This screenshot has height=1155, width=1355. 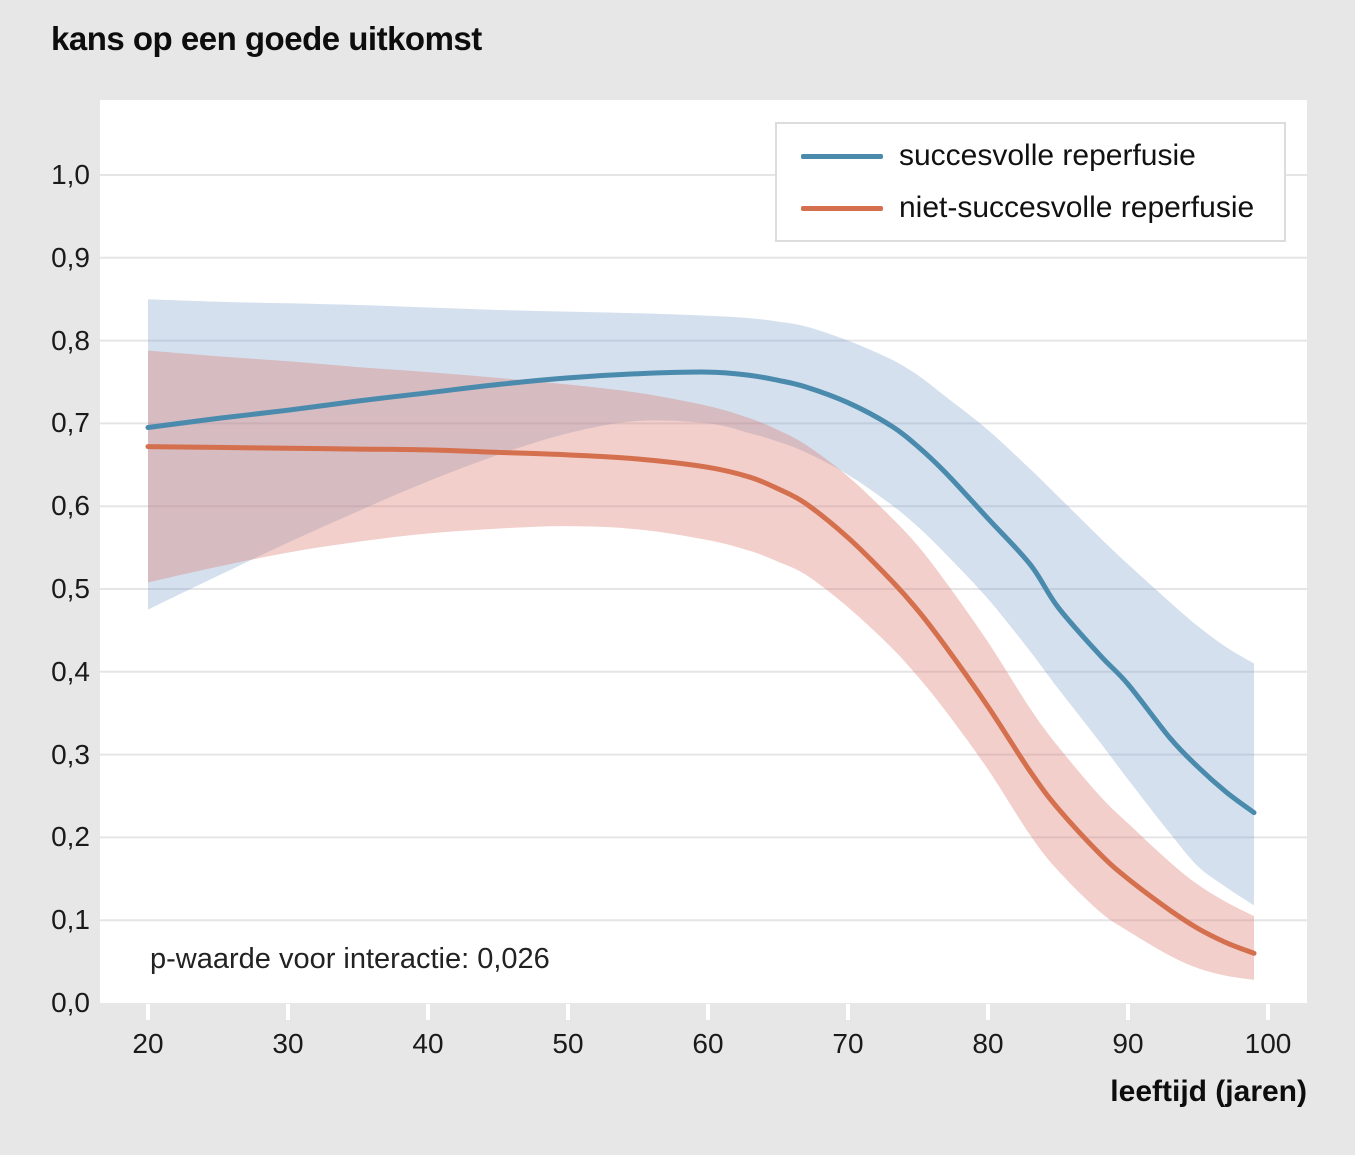 I want to click on figure-title: kans op een goede uitkomst, so click(x=266, y=38).